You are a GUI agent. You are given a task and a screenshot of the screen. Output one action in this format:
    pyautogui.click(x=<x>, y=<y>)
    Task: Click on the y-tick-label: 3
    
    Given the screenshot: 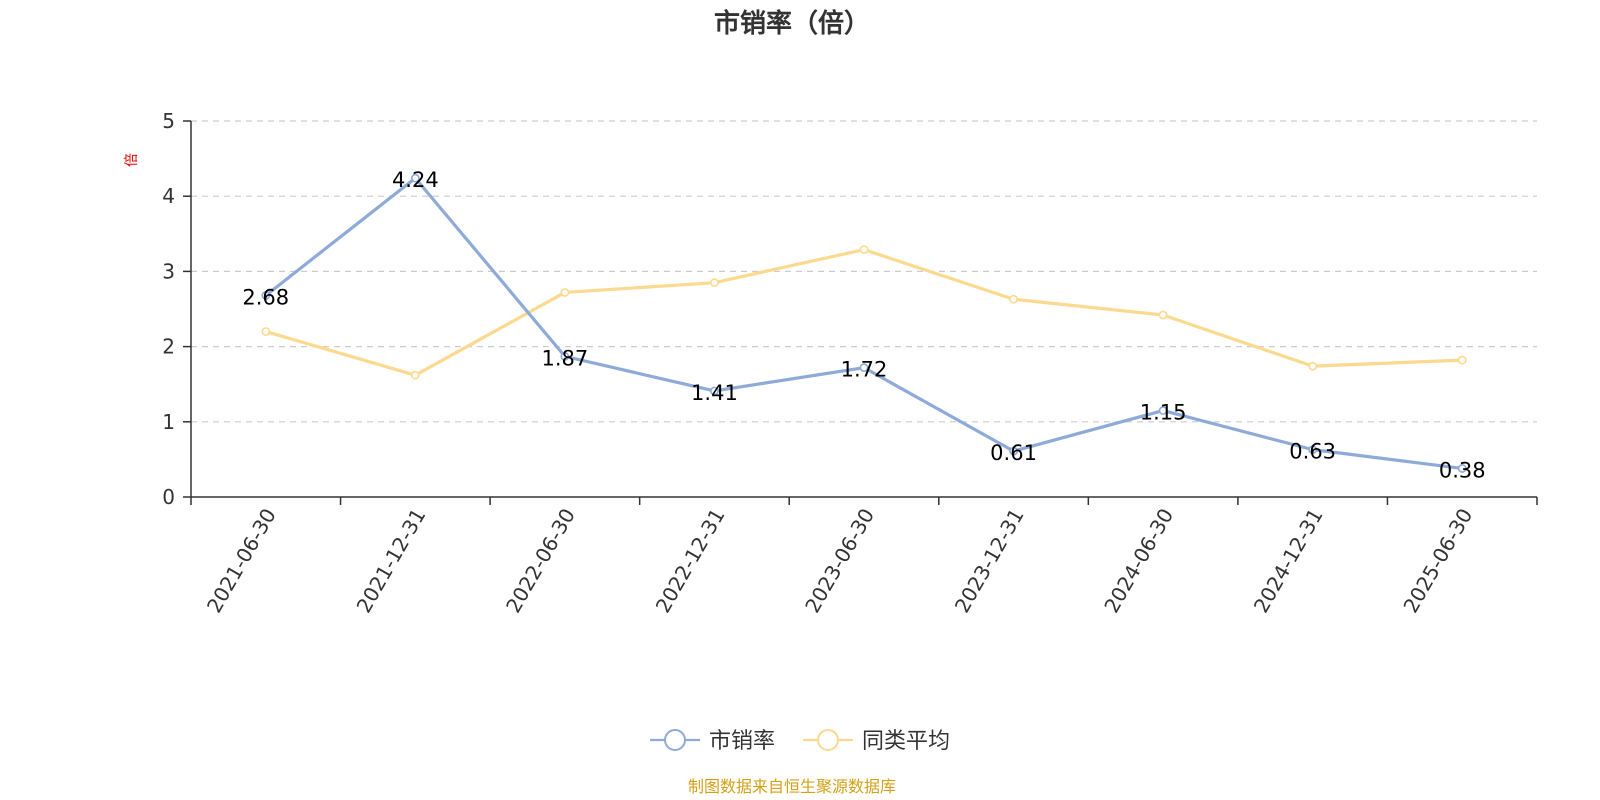 What is the action you would take?
    pyautogui.click(x=168, y=271)
    